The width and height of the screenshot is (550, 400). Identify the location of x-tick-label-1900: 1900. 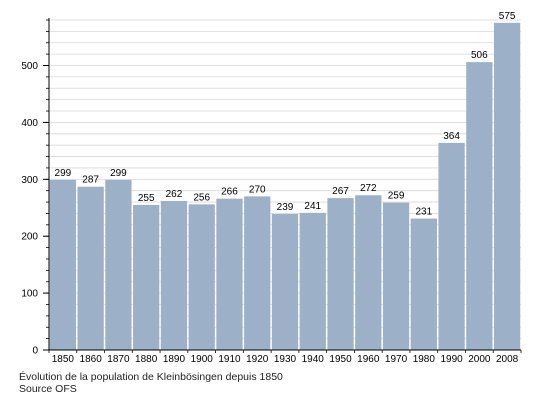
(202, 359).